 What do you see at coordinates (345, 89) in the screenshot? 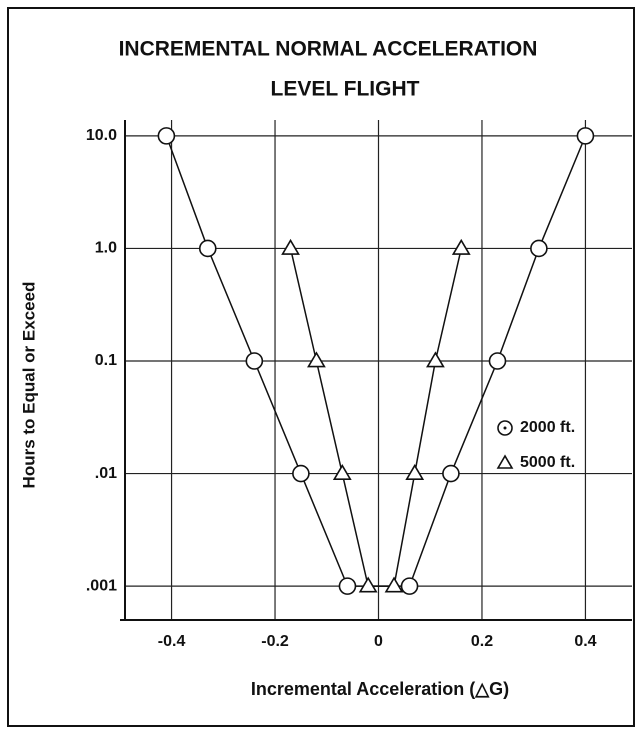
I see `chart-title: LEVEL FLIGHT` at bounding box center [345, 89].